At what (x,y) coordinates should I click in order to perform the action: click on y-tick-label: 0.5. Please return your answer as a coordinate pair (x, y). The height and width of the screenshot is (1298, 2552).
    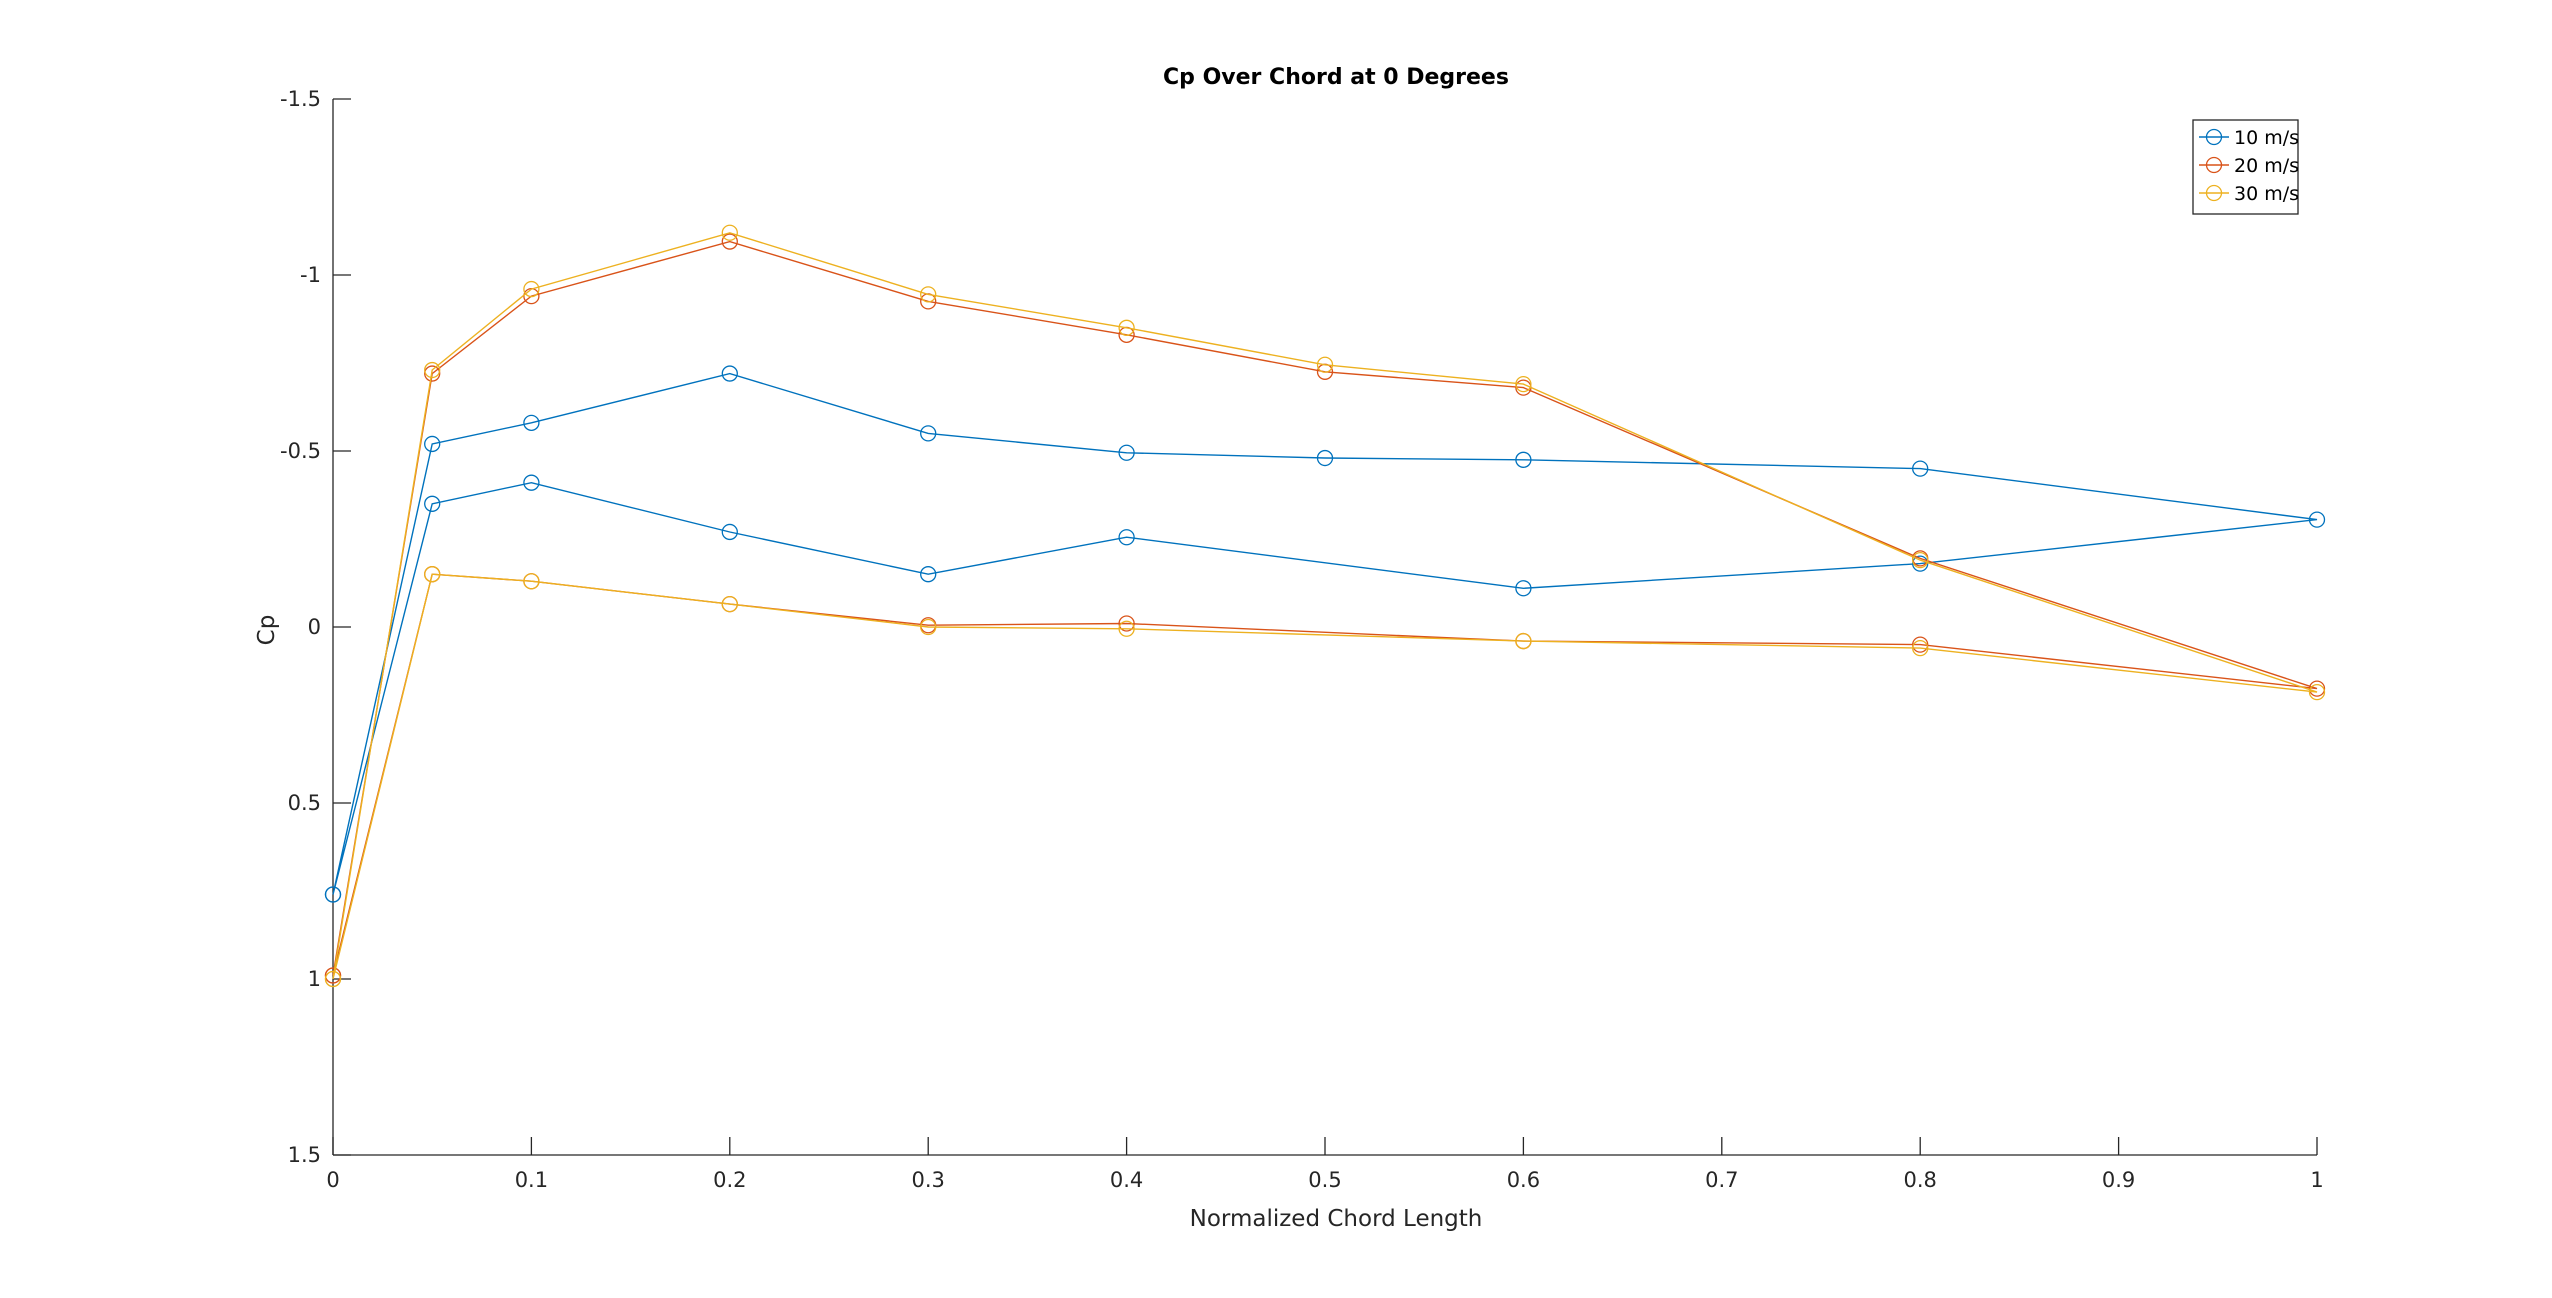
    Looking at the image, I should click on (304, 803).